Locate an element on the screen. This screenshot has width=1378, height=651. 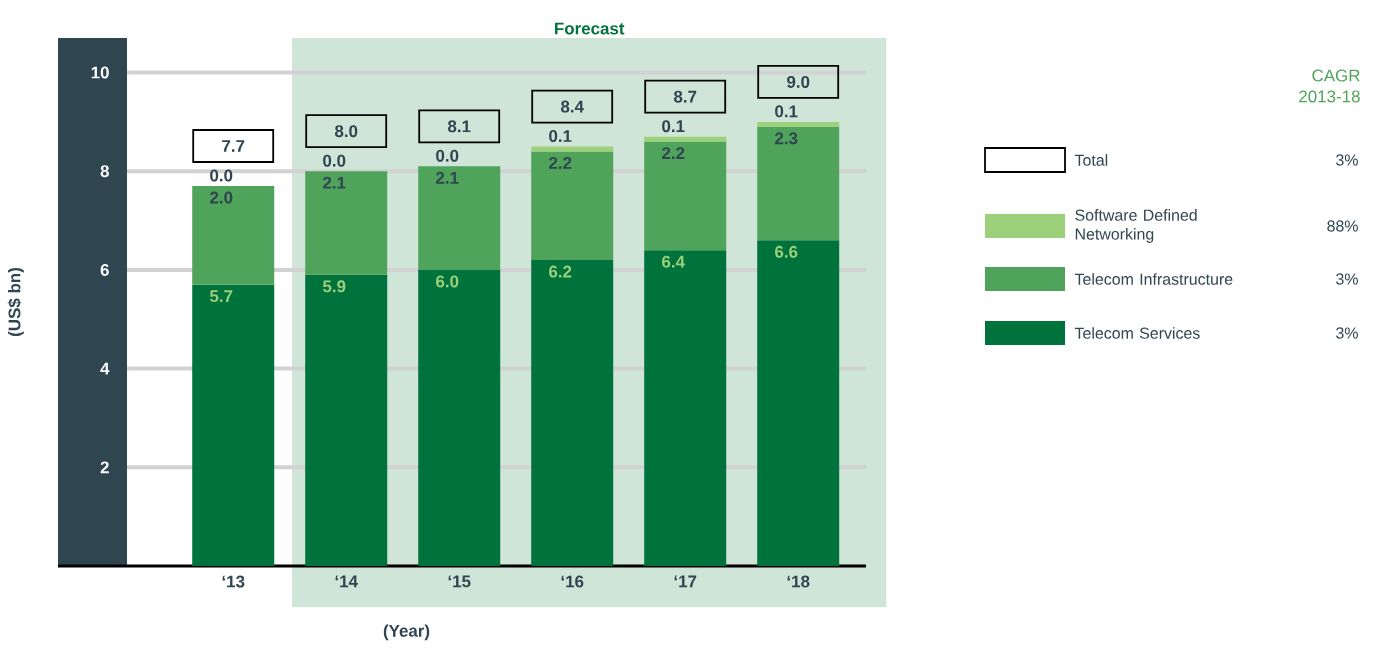
legend-title: CAGR 2013-18 is located at coordinates (1329, 86).